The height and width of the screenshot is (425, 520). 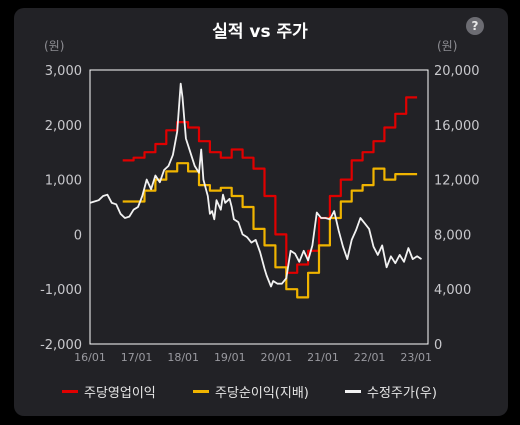 I want to click on legend-swatch-white, so click(x=353, y=391).